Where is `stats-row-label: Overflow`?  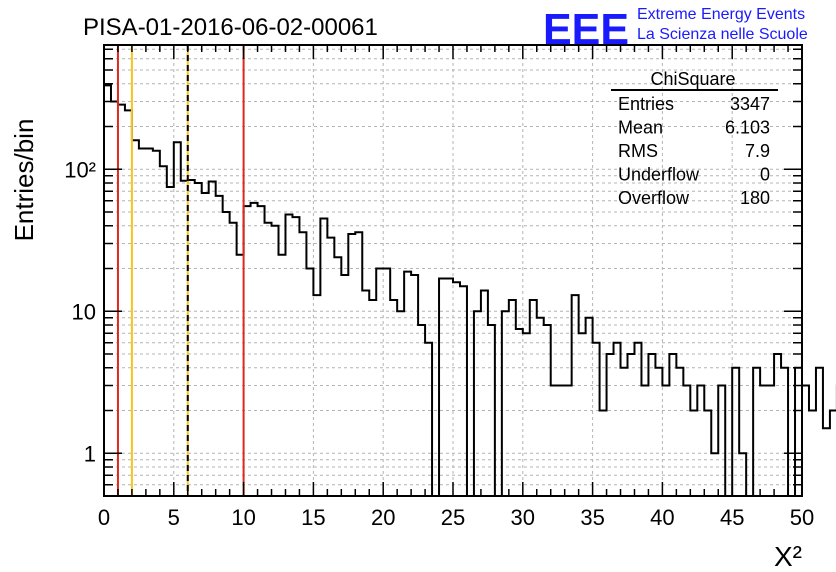 stats-row-label: Overflow is located at coordinates (654, 198).